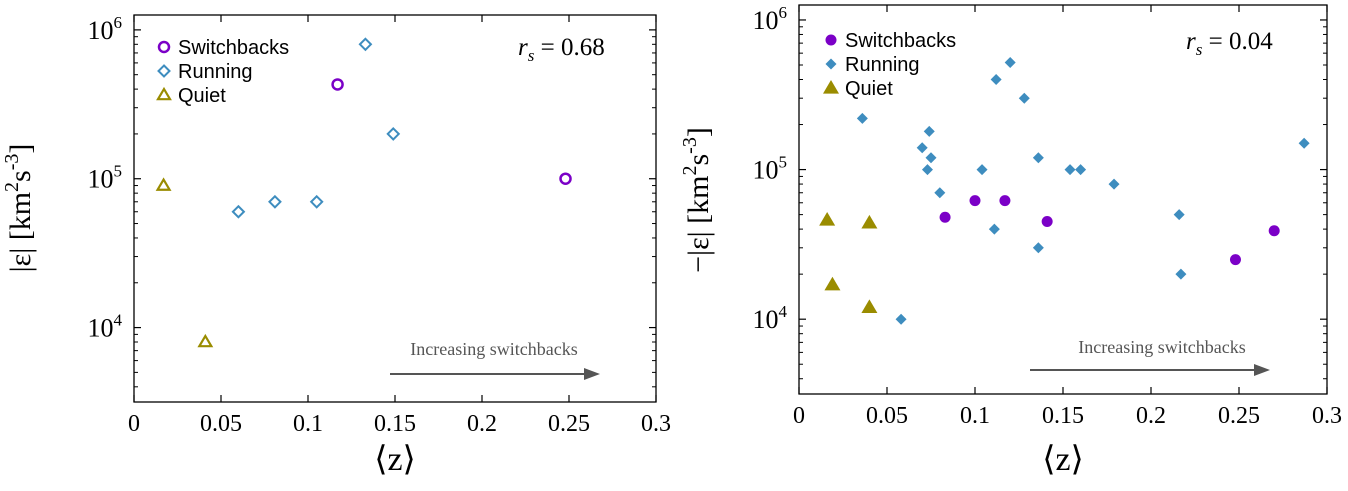 The width and height of the screenshot is (1348, 491). I want to click on y-axis-label: |ε| [km2s-3], so click(19, 208).